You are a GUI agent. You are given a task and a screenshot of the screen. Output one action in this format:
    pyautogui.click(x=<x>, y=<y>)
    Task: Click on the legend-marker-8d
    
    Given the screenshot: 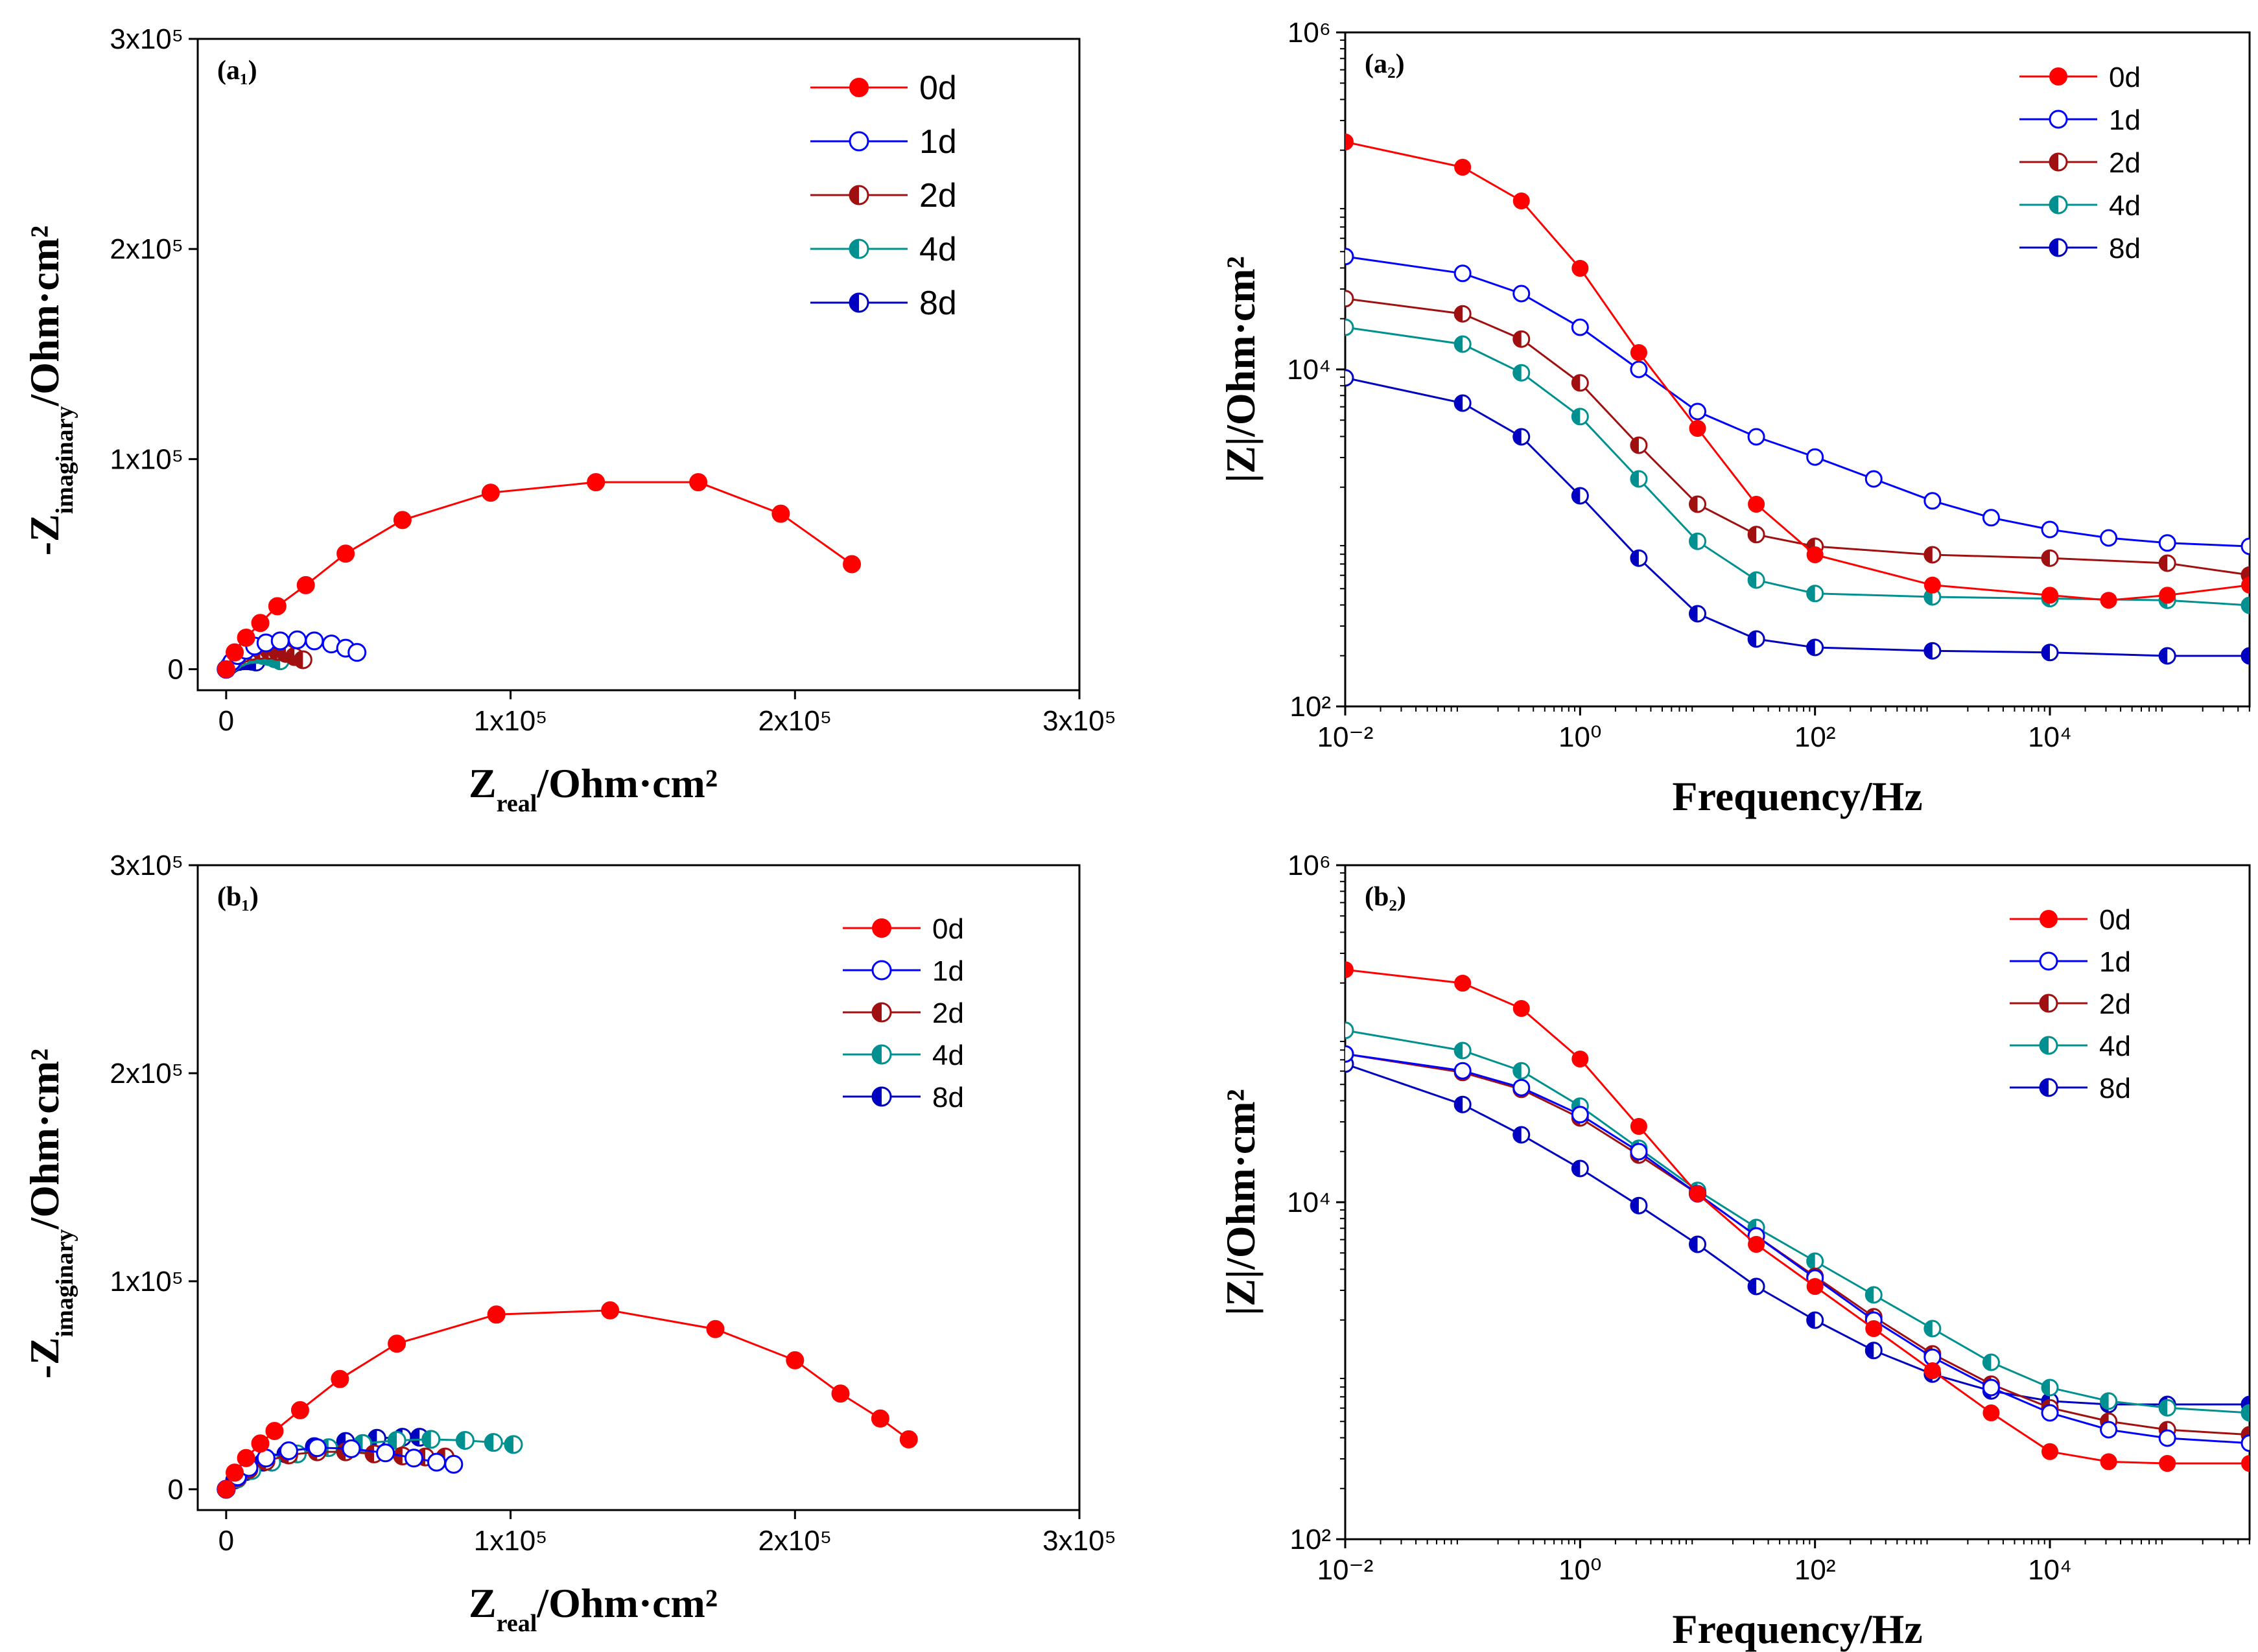 What is the action you would take?
    pyautogui.click(x=2059, y=247)
    